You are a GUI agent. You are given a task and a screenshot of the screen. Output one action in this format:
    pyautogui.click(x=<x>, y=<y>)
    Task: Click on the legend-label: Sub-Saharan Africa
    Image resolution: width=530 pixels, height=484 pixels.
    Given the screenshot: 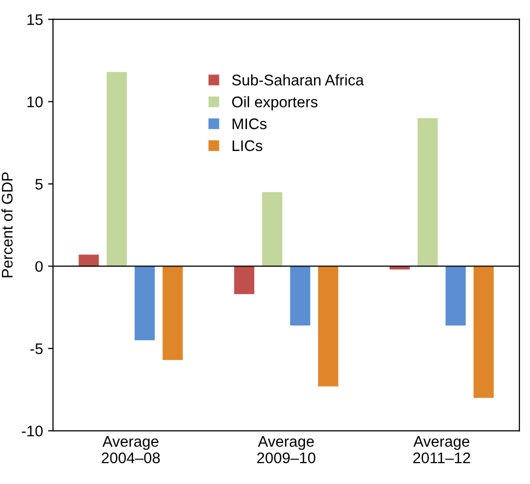 What is the action you would take?
    pyautogui.click(x=298, y=80)
    